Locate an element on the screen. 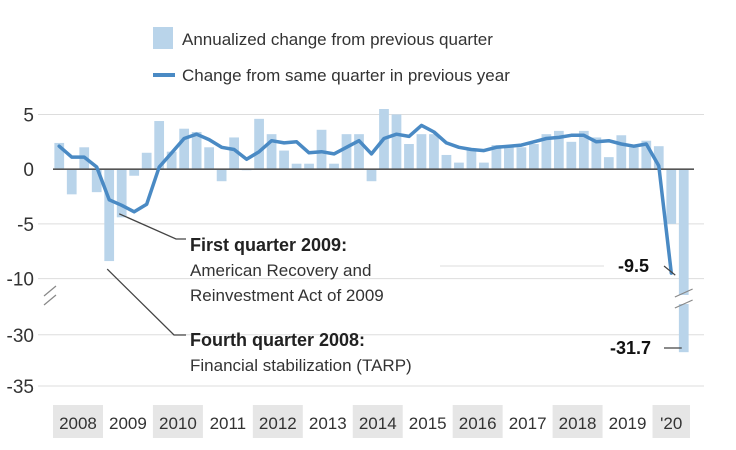 This screenshot has width=736, height=450. year-label: 2011 is located at coordinates (228, 423).